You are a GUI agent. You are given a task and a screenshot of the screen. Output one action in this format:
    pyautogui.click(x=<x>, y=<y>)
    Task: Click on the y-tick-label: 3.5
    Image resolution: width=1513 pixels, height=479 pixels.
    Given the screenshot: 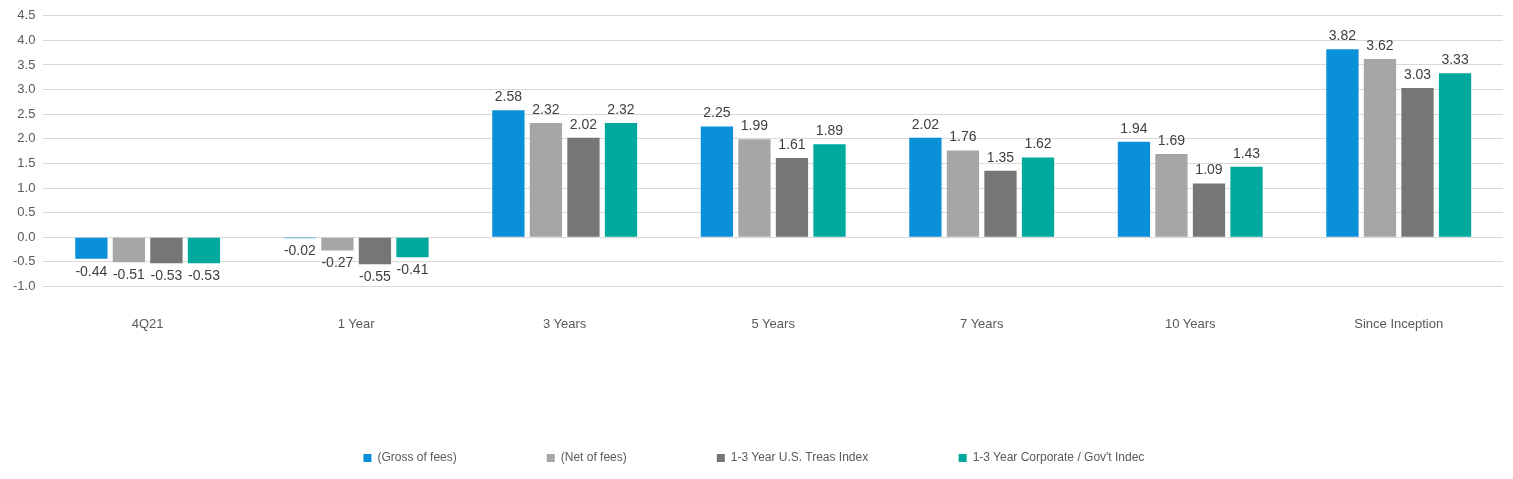 What is the action you would take?
    pyautogui.click(x=26, y=64)
    